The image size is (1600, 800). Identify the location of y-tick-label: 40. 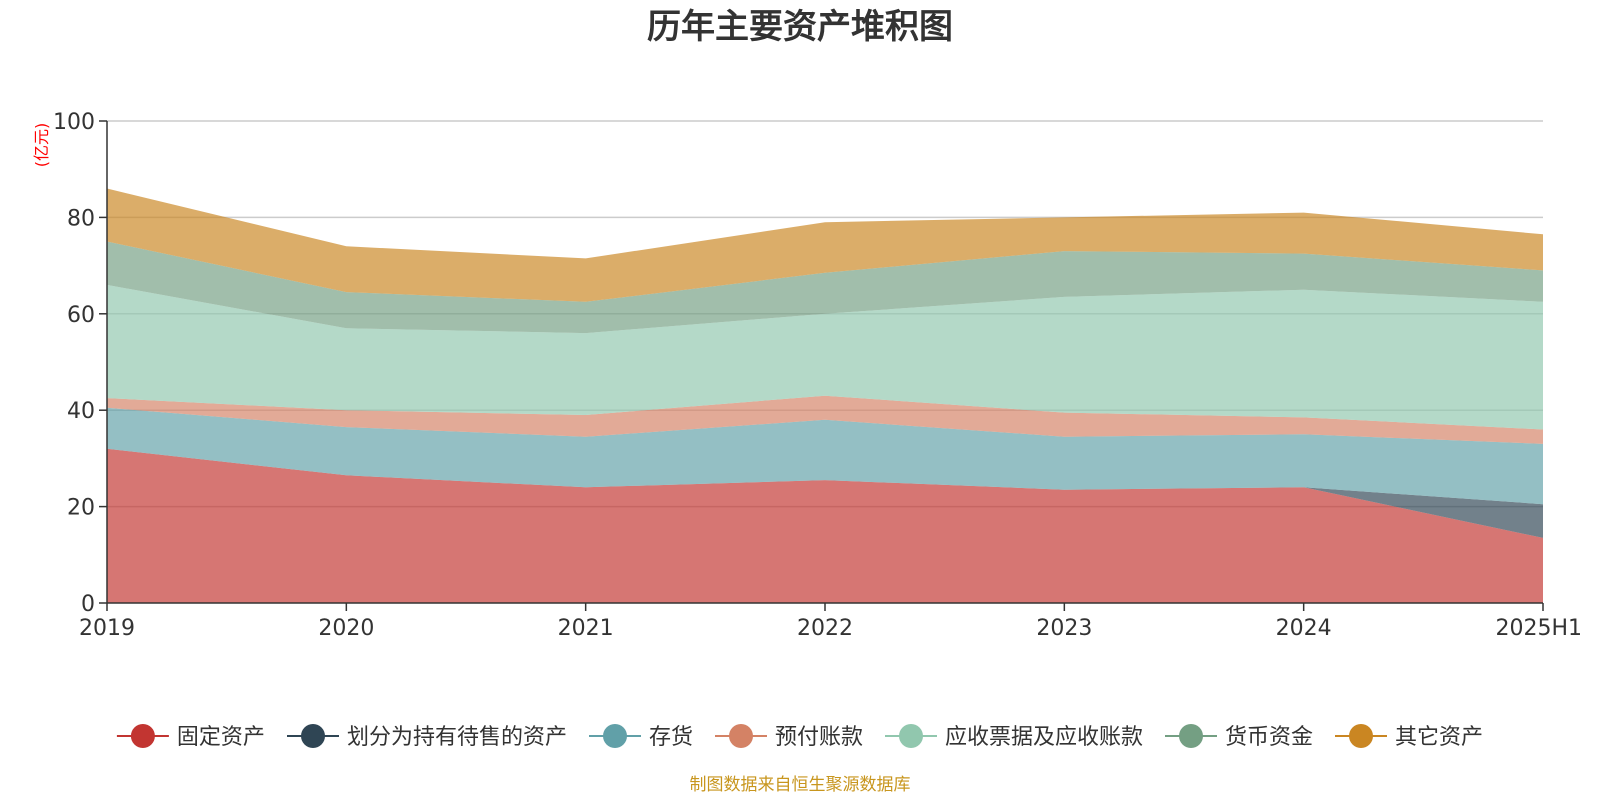
(81, 411).